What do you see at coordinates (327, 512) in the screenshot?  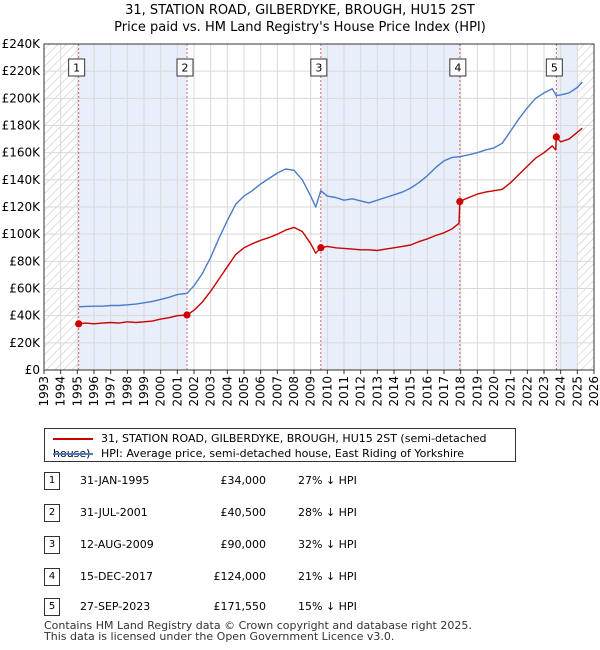 I see `sale-hpi-diff: 28% ↓ HPI` at bounding box center [327, 512].